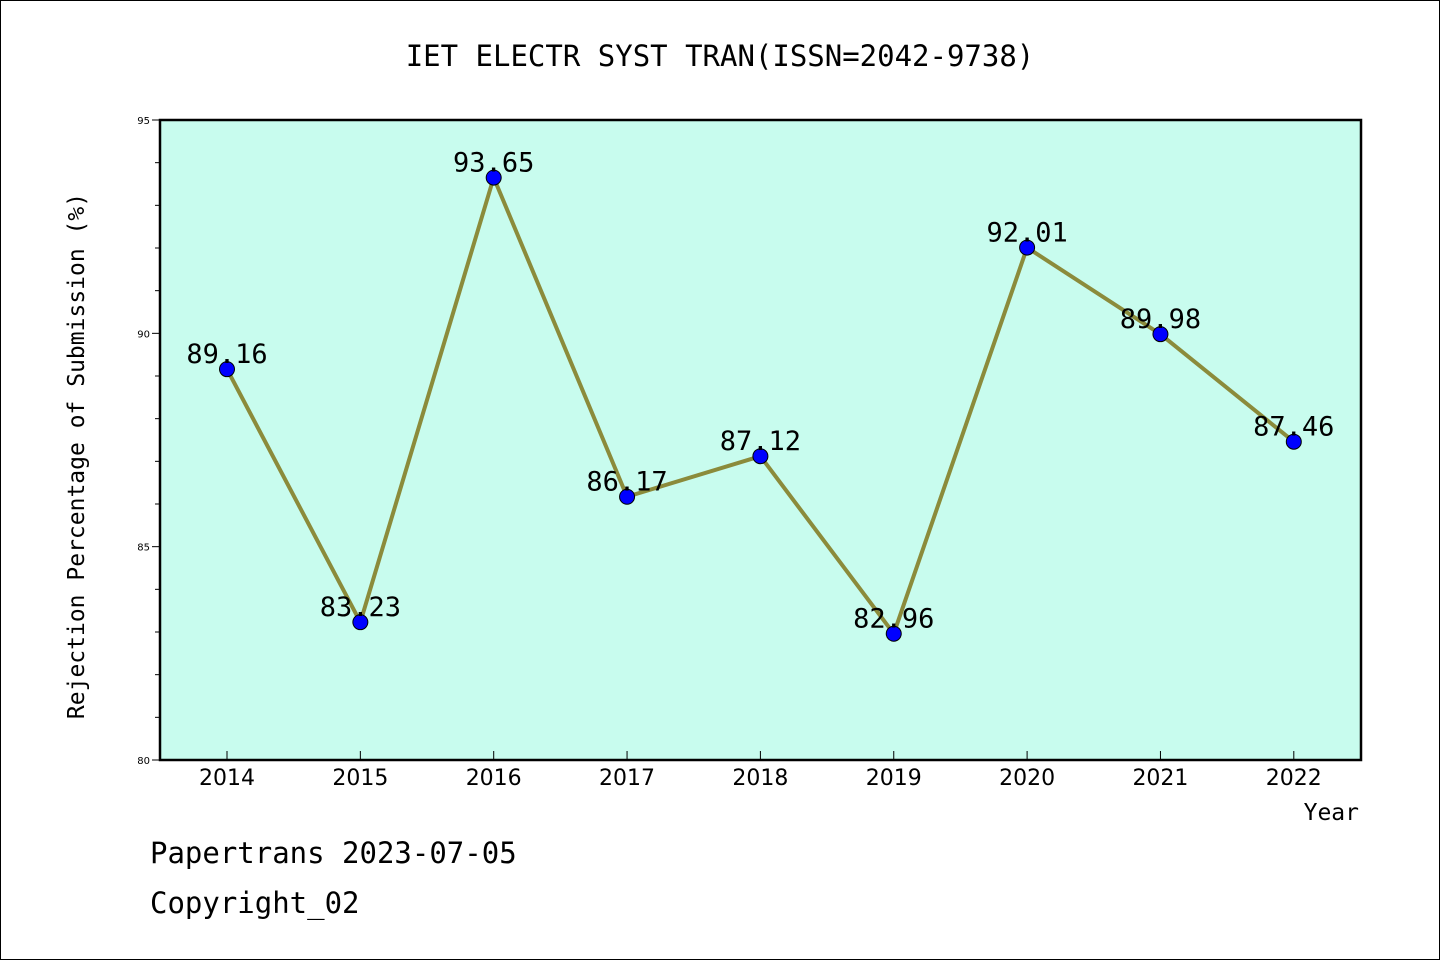  I want to click on chart-title: IET ELECTR SYST TRAN(ISSN=2042-9738), so click(720, 56).